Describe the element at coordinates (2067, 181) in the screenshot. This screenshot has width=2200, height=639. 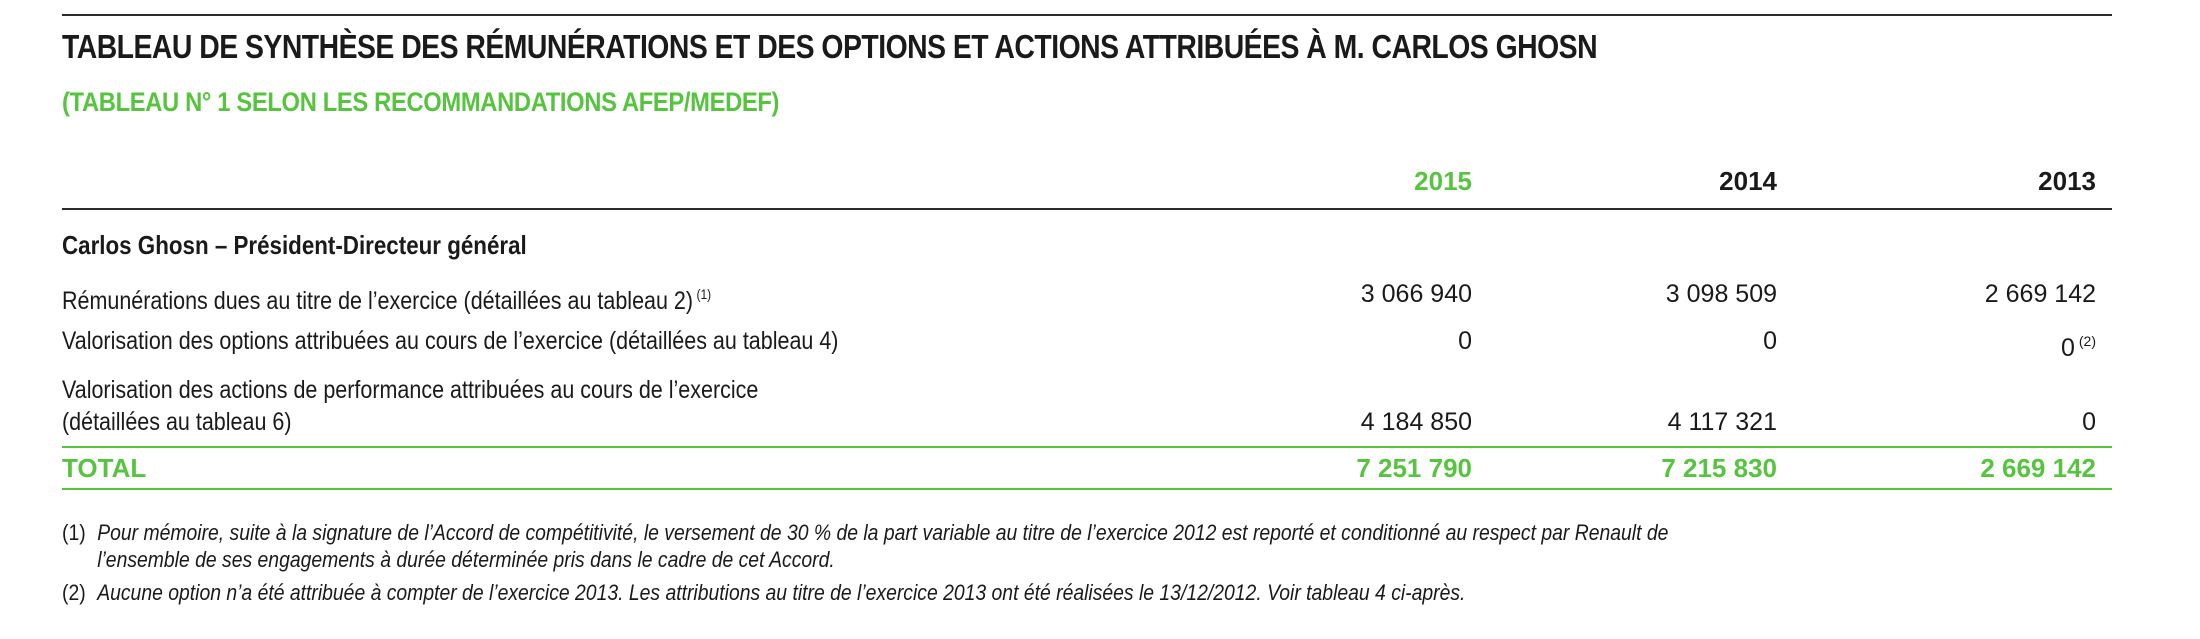
I see `year-header-2013: 2013` at that location.